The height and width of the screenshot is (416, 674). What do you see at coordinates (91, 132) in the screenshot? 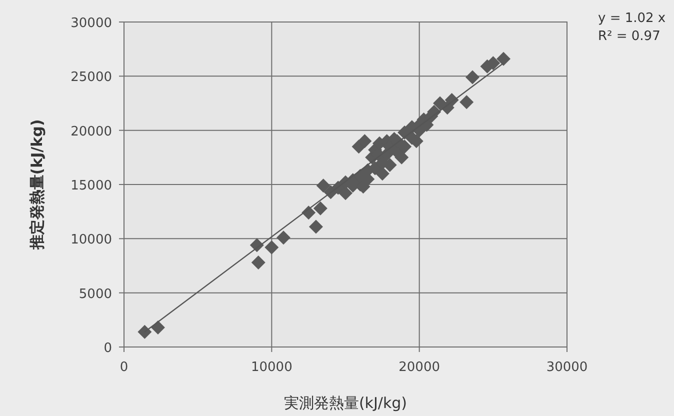
I see `y-tick-label: 20000` at bounding box center [91, 132].